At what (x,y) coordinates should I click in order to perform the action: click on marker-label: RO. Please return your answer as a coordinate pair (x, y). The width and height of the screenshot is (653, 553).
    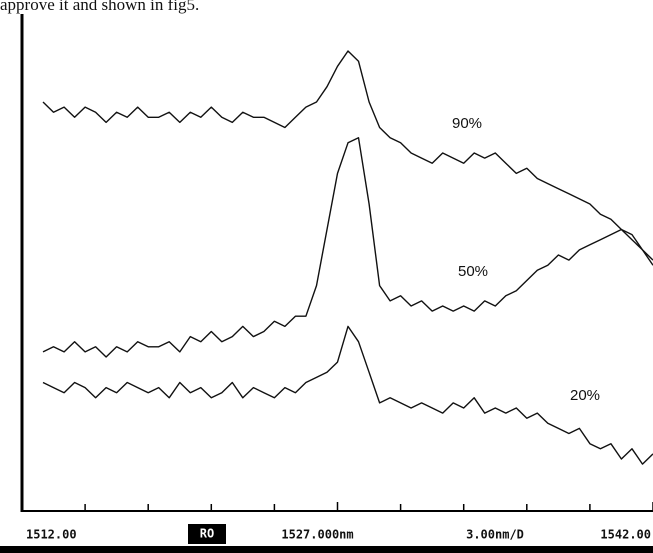
    Looking at the image, I should click on (207, 534).